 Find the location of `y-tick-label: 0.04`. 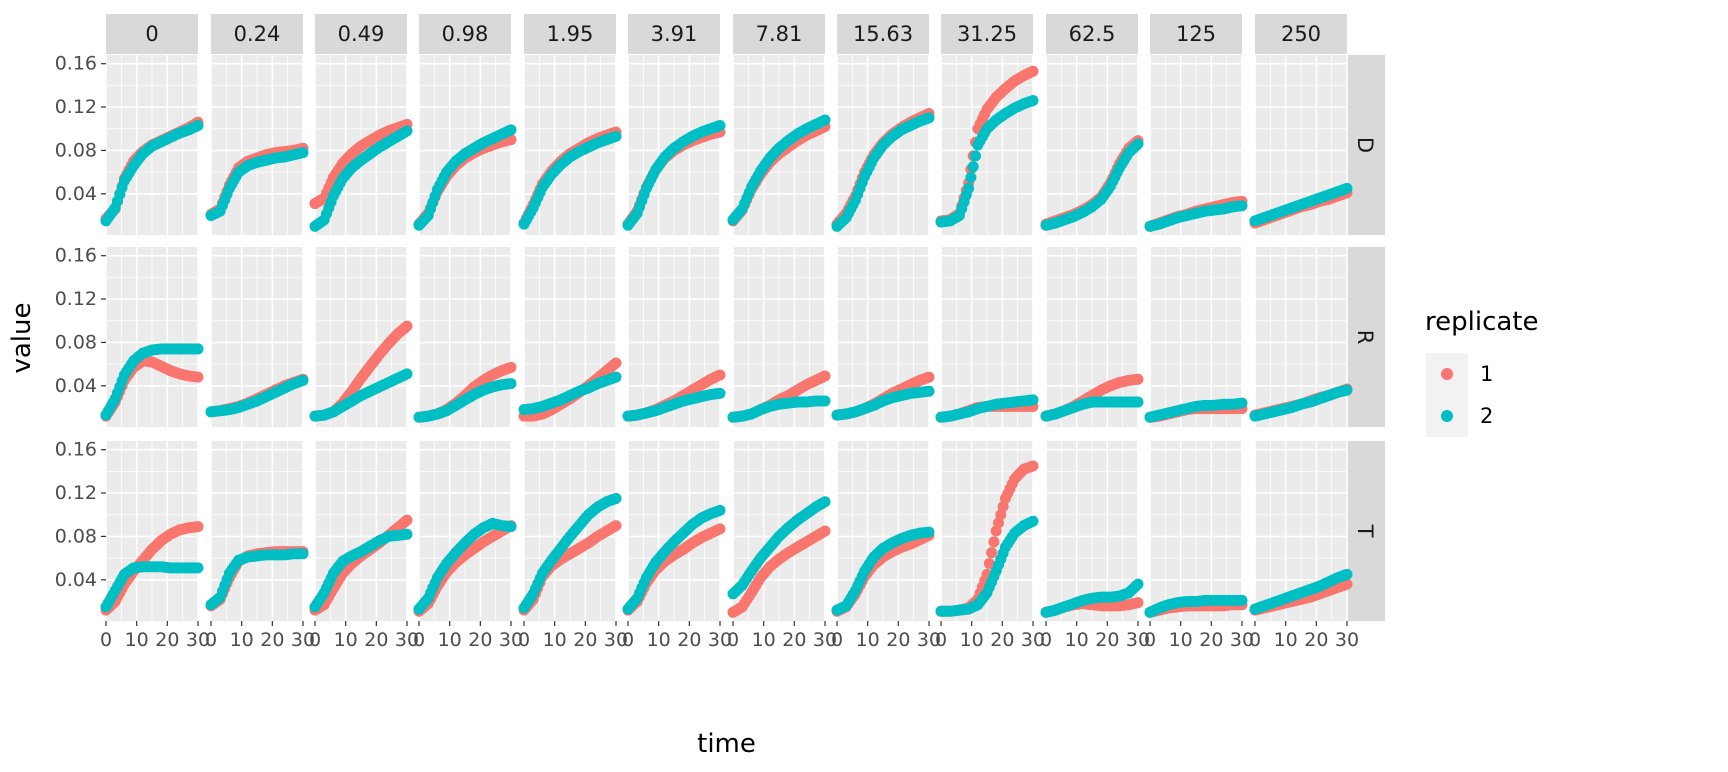

y-tick-label: 0.04 is located at coordinates (76, 386).